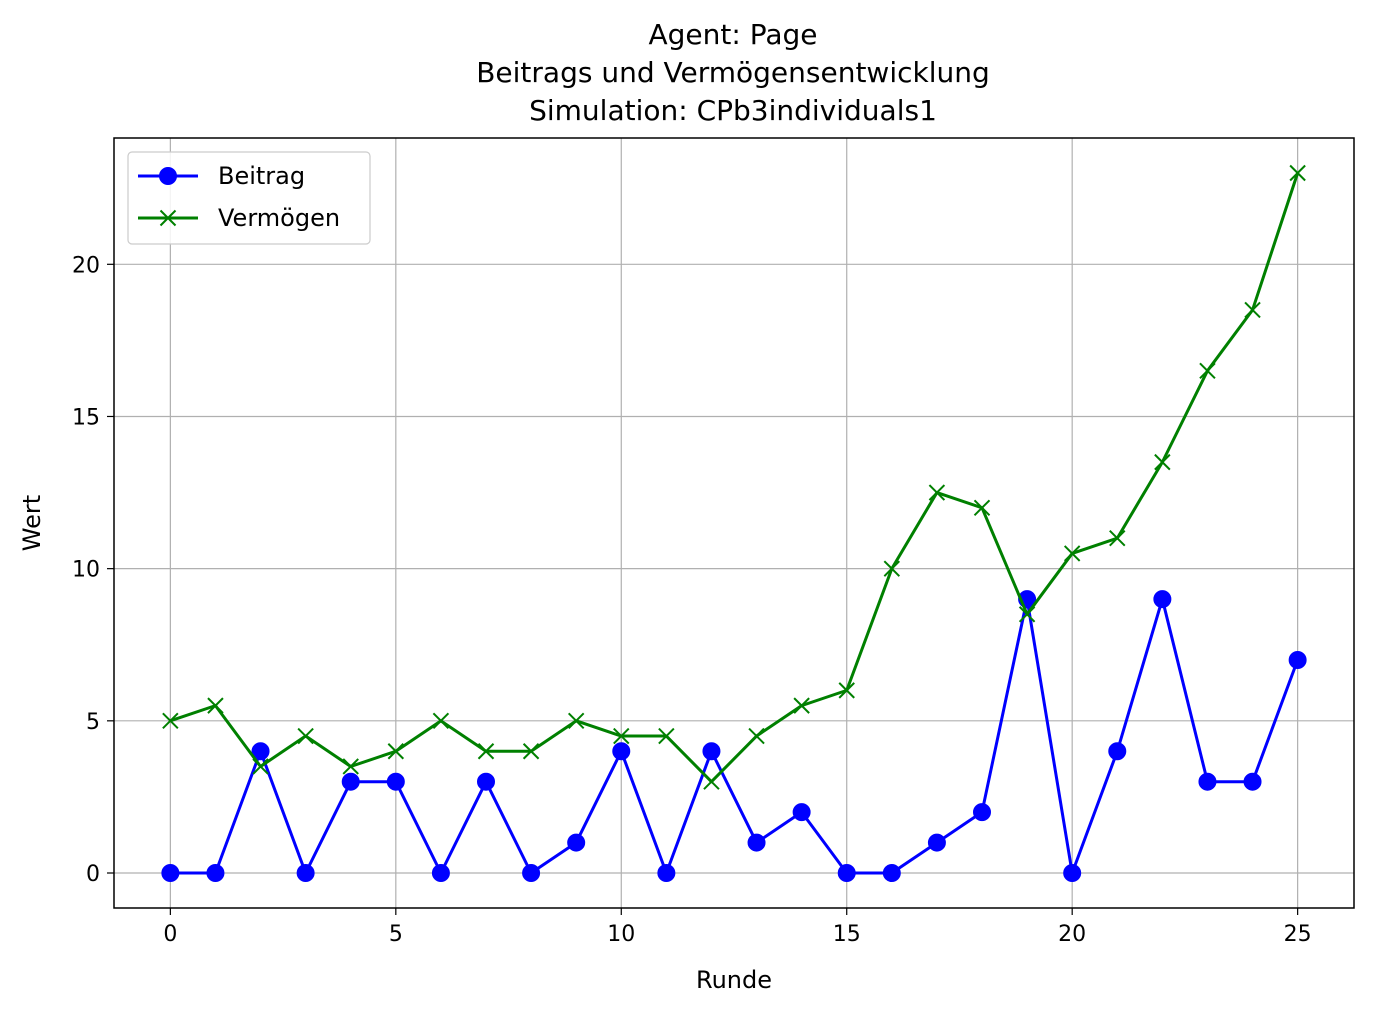 This screenshot has height=1015, width=1373. Describe the element at coordinates (261, 176) in the screenshot. I see `legend-label: Beitrag` at that location.